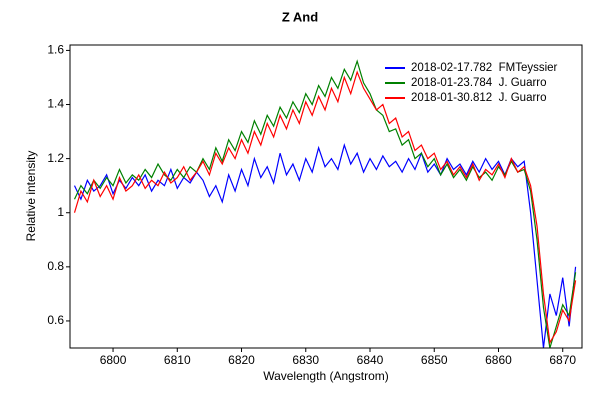  What do you see at coordinates (177, 360) in the screenshot?
I see `x-tick-label: 6810` at bounding box center [177, 360].